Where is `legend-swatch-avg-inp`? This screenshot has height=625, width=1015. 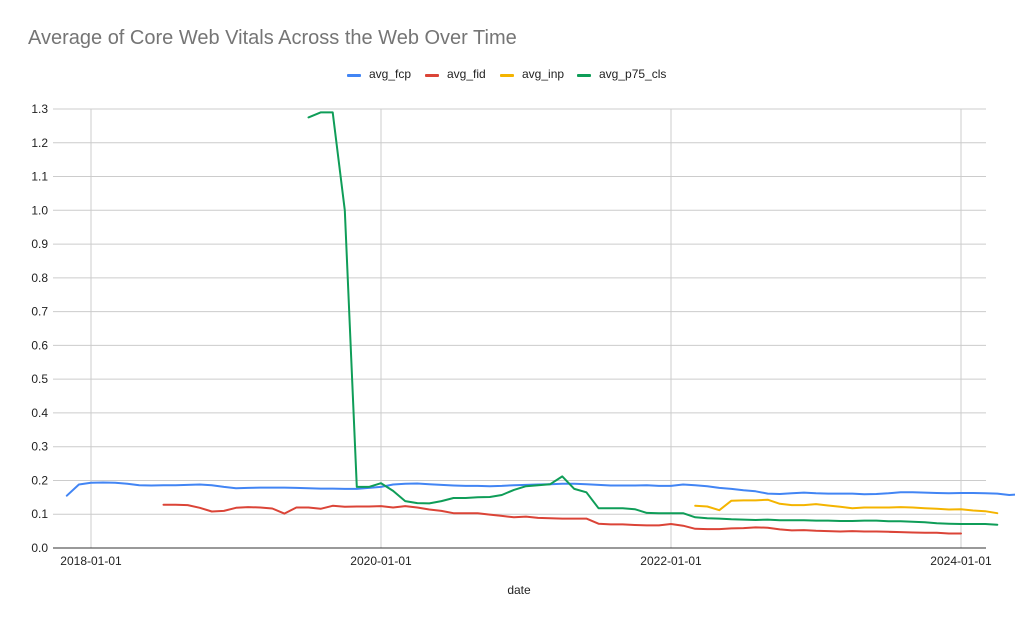 legend-swatch-avg-inp is located at coordinates (507, 75).